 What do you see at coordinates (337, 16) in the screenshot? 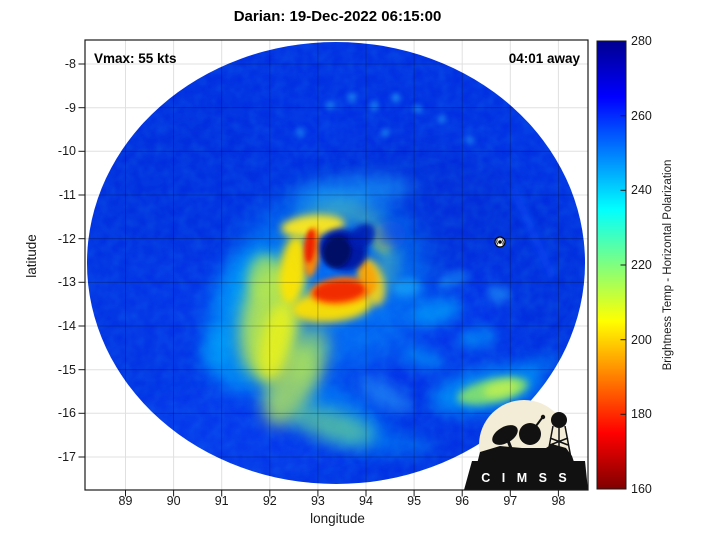
I see `chart-title: Darian: 19-Dec-2022 06:15:00` at bounding box center [337, 16].